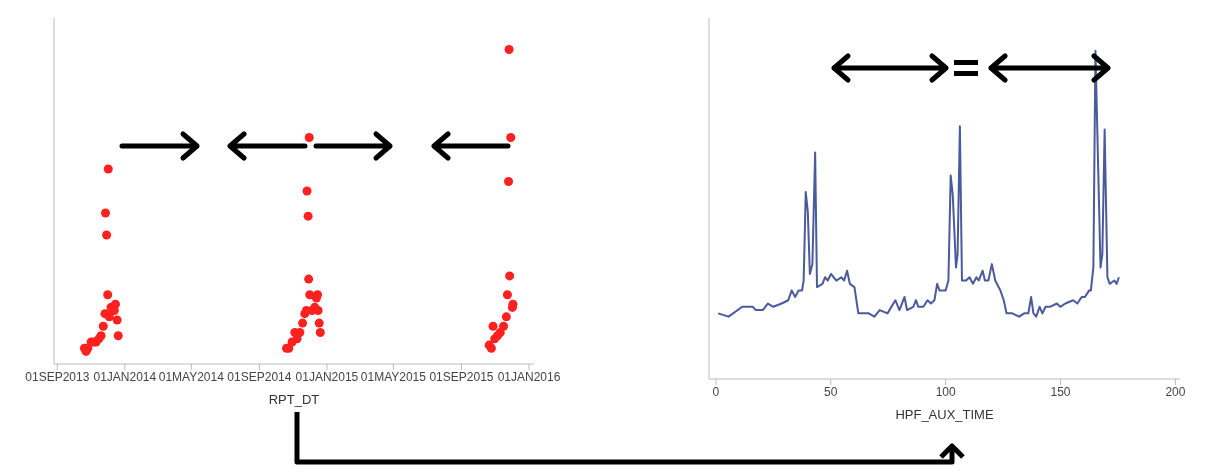  Describe the element at coordinates (1175, 391) in the screenshot. I see `x-tick-label: 200` at that location.